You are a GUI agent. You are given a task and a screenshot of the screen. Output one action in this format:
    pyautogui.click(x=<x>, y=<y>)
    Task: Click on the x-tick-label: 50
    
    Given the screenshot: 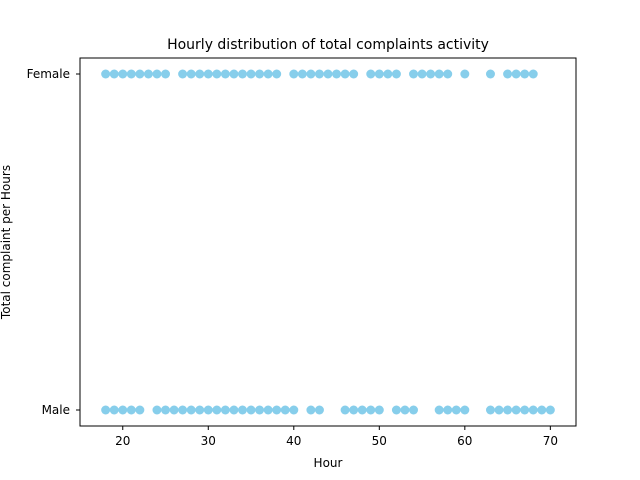 What is the action you would take?
    pyautogui.click(x=379, y=441)
    